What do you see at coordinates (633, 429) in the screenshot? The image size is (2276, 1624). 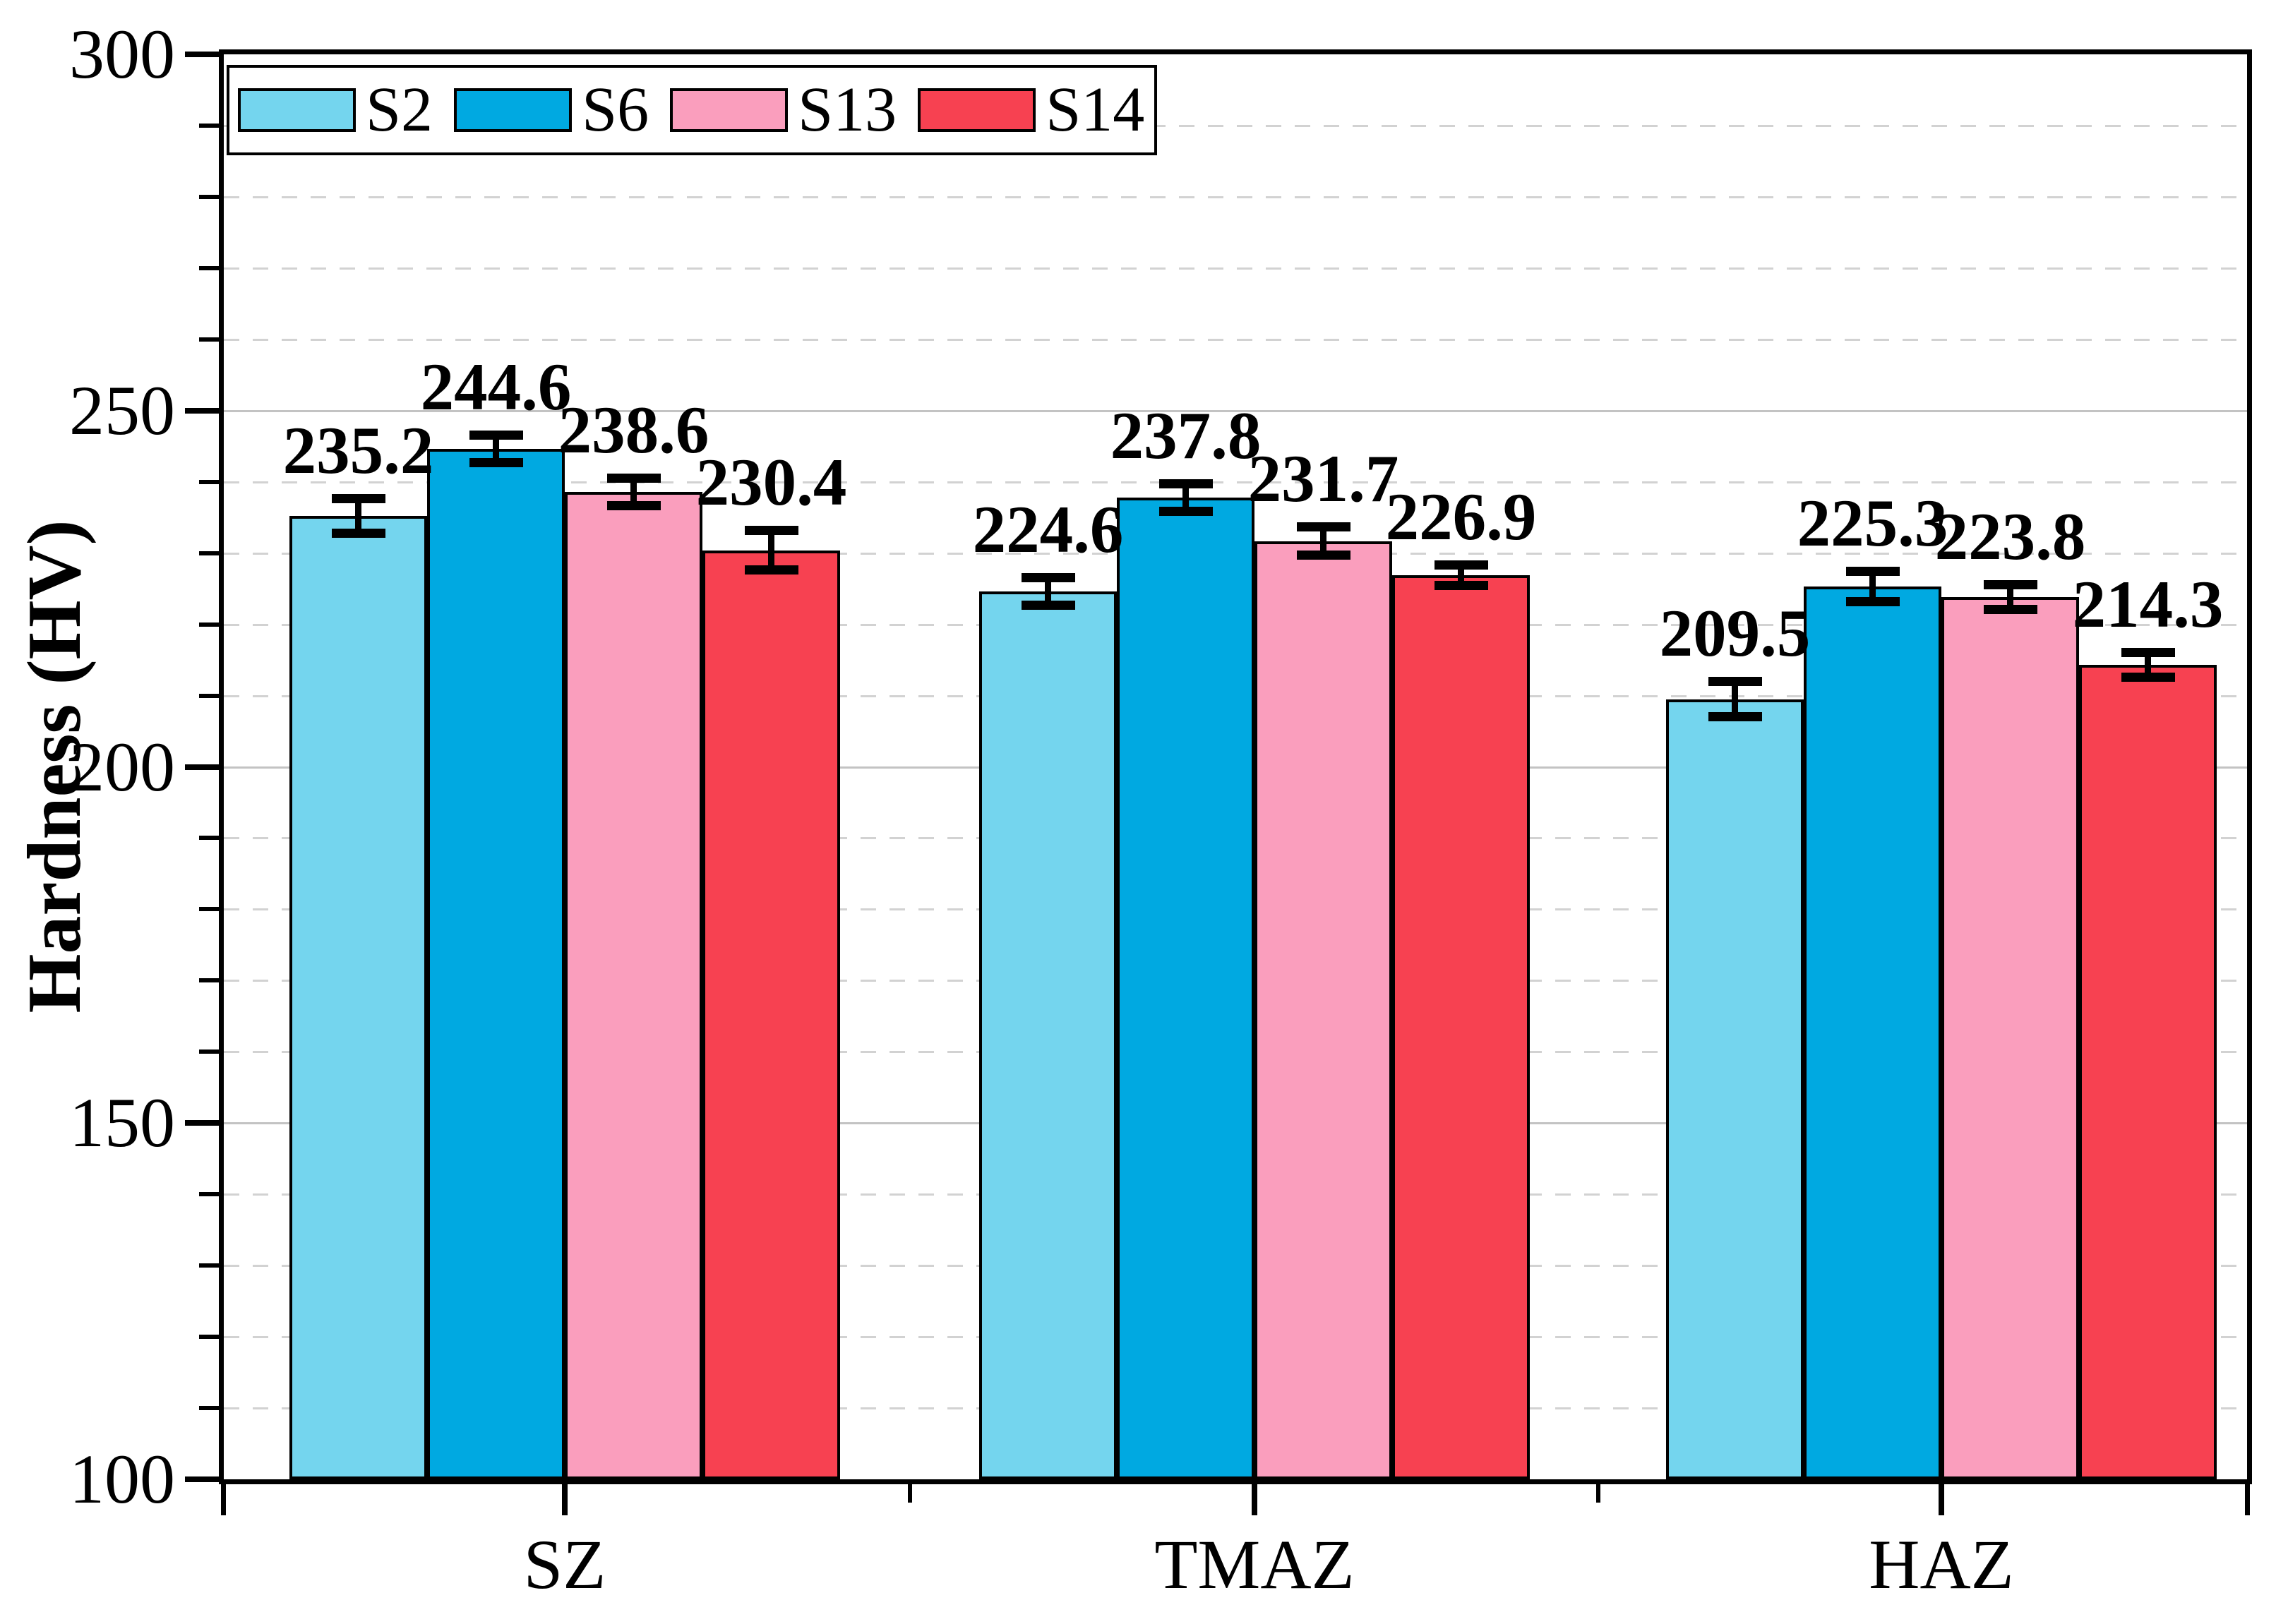 I see `value-label-S13-SZ: 238.6` at bounding box center [633, 429].